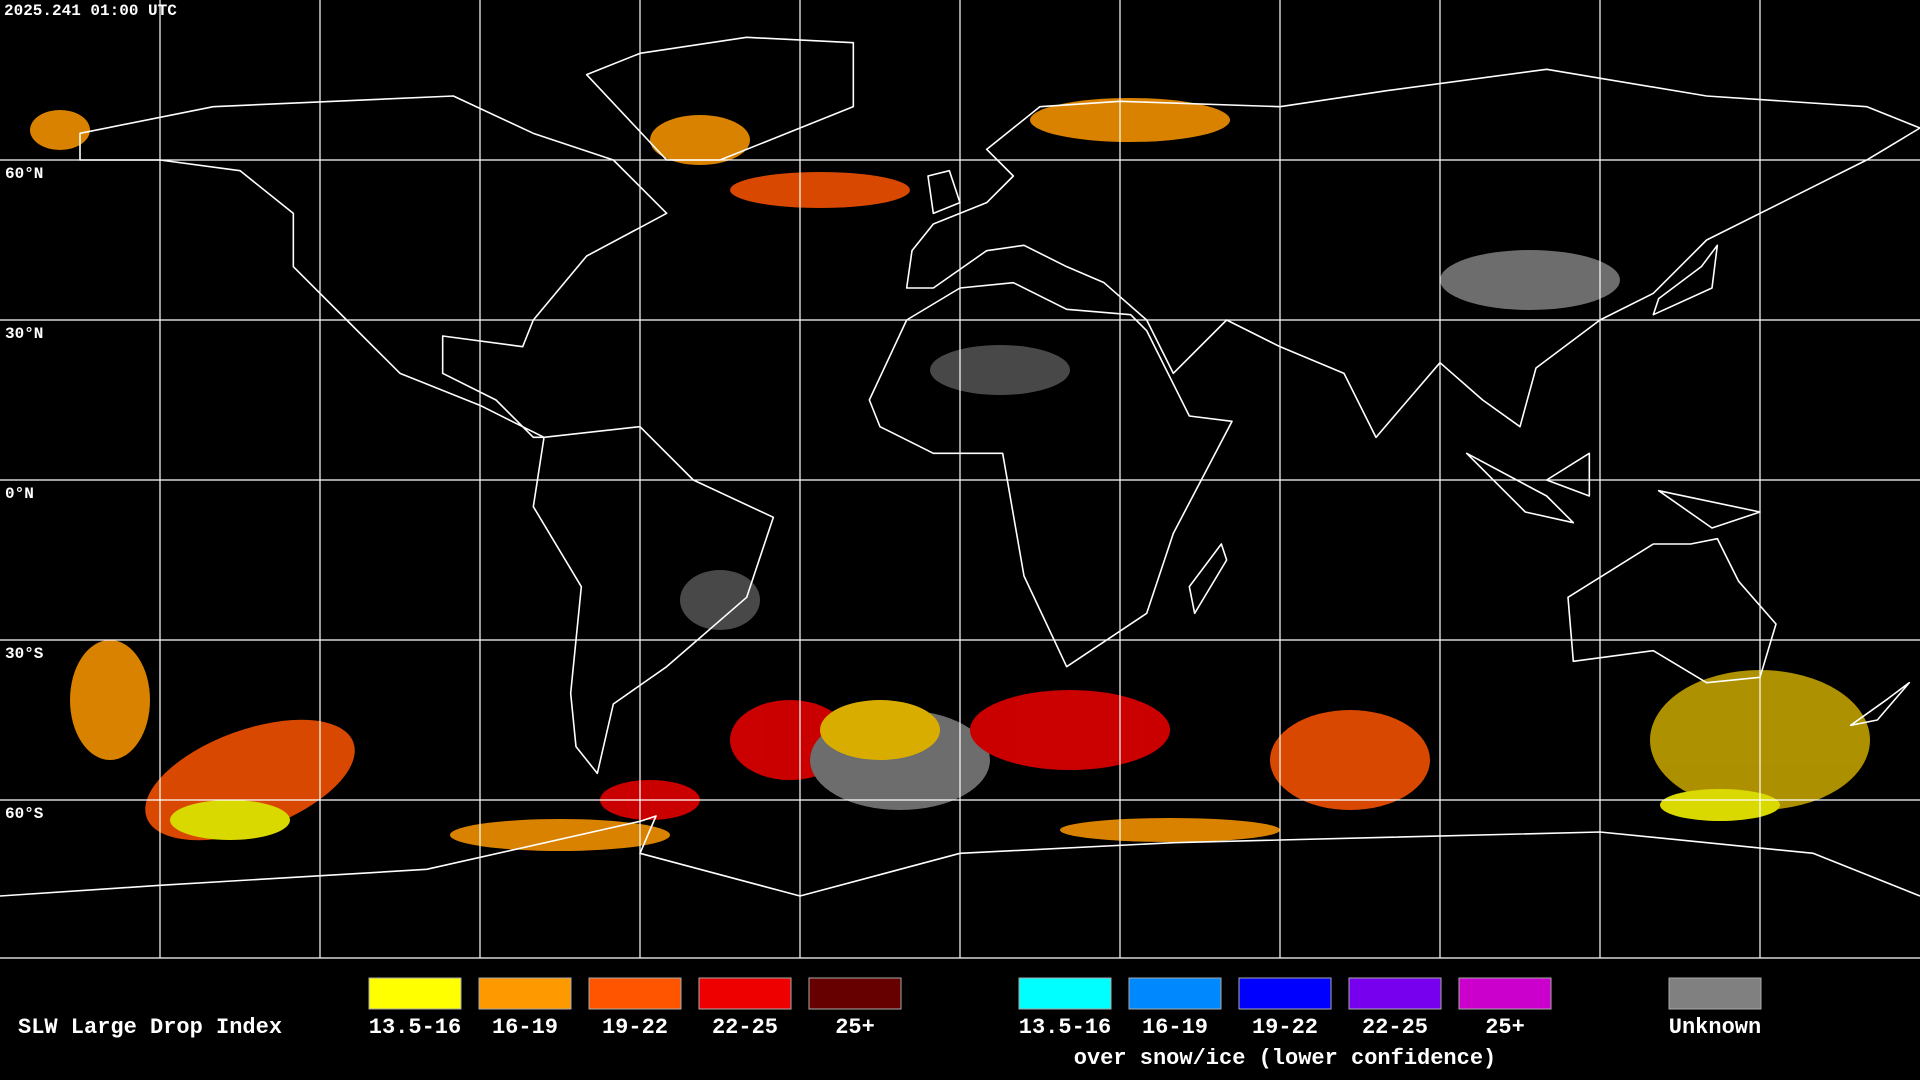  I want to click on latitude-label: 0°N, so click(19, 494).